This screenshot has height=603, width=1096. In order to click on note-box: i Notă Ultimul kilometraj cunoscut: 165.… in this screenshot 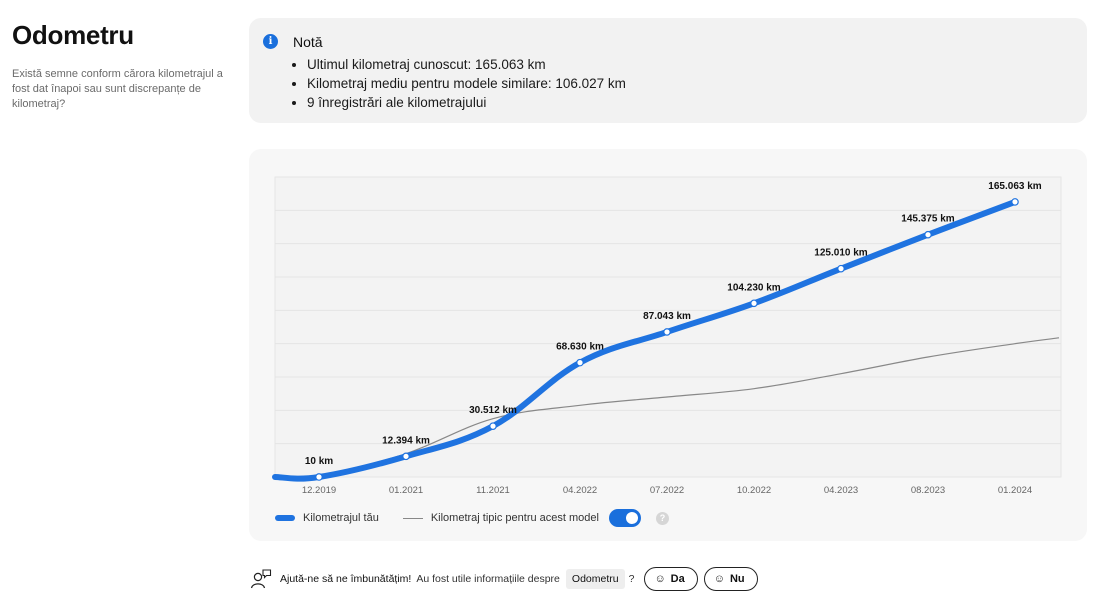, I will do `click(668, 70)`.